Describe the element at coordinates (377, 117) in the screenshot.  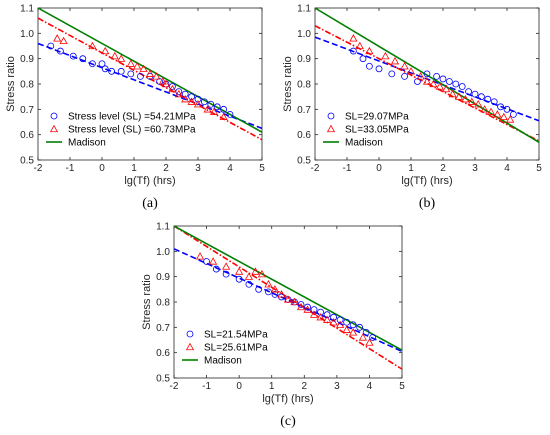
I see `legend-label: SL=29.07MPa` at that location.